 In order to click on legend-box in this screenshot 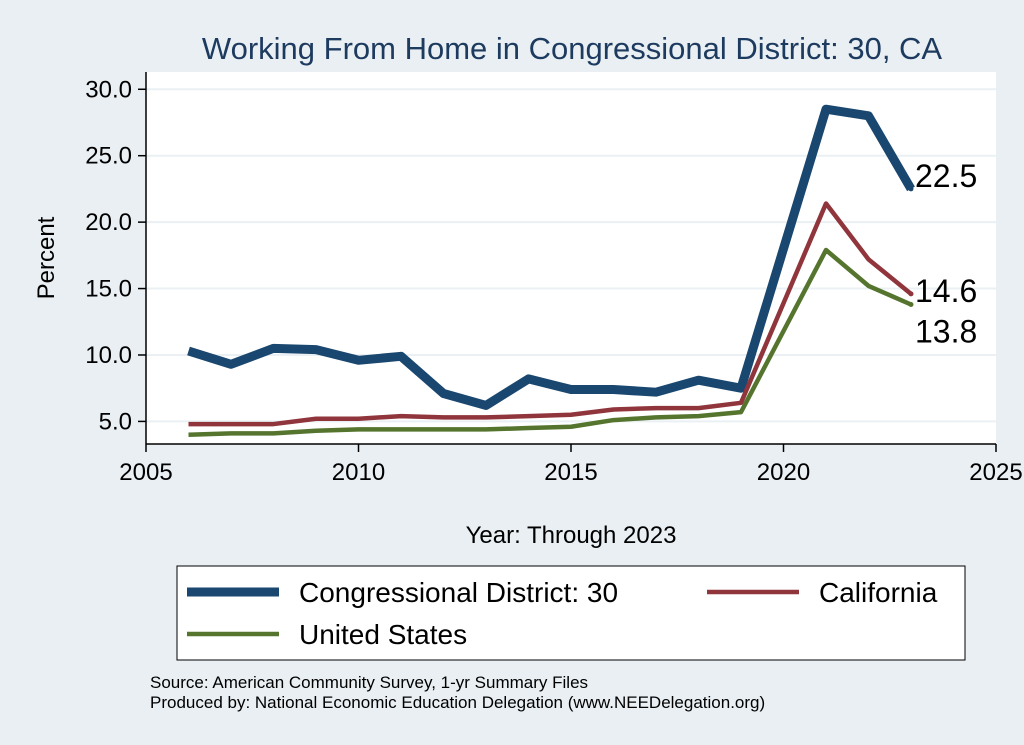, I will do `click(571, 613)`.